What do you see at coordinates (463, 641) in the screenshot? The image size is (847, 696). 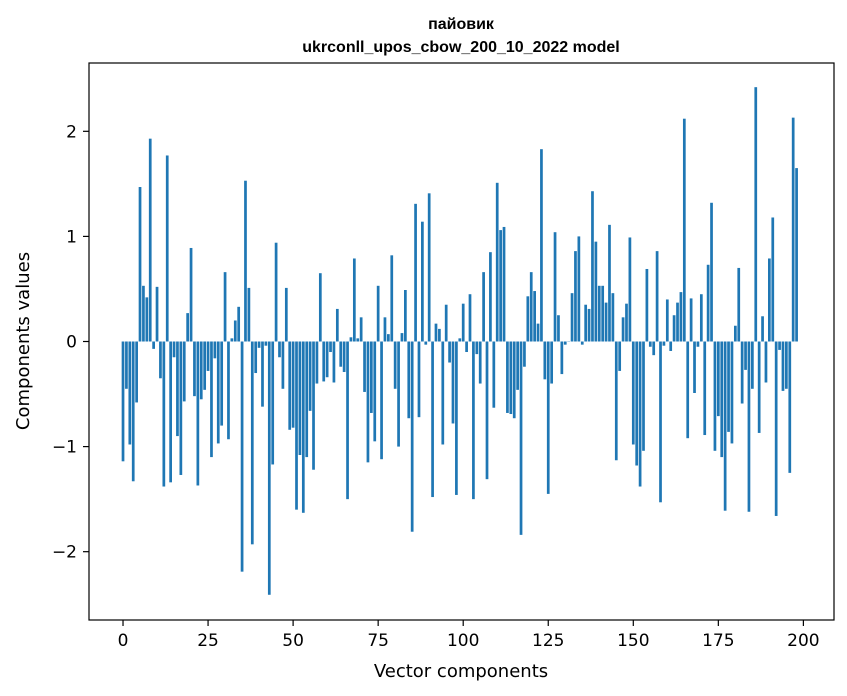 I see `x-tick-label-100: 100` at bounding box center [463, 641].